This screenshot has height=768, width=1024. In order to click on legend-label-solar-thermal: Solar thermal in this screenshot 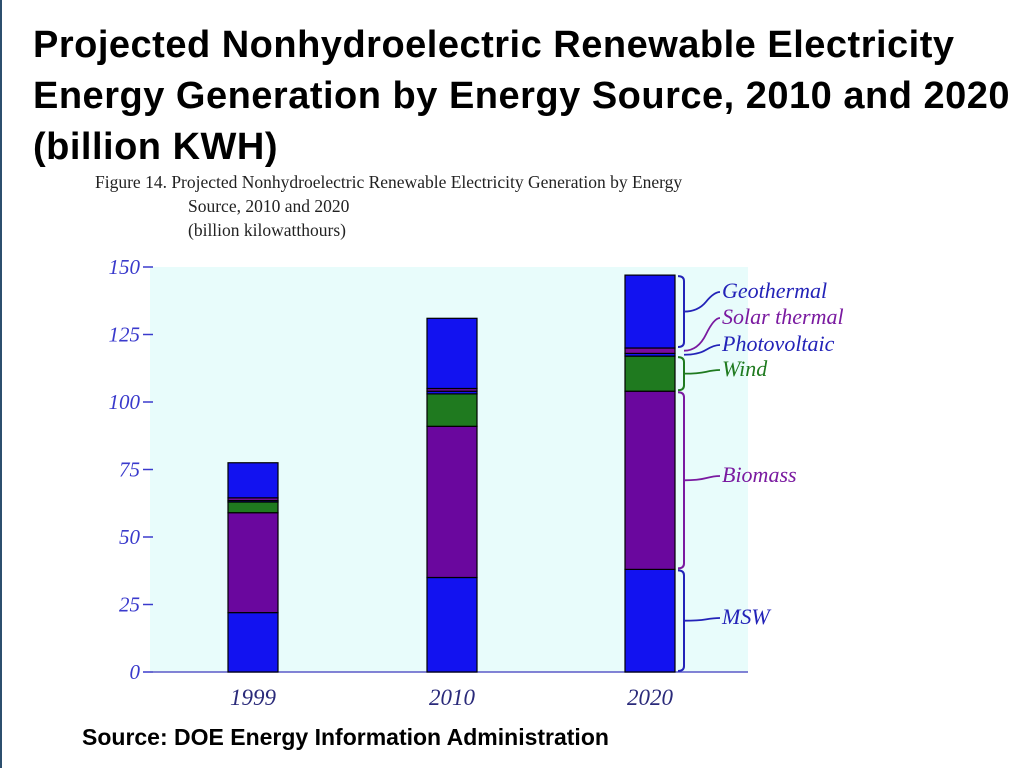, I will do `click(783, 316)`.